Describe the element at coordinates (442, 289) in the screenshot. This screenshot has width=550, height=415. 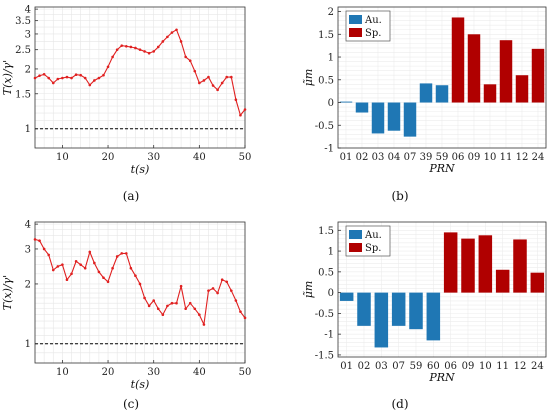
I see `plot-frame` at that location.